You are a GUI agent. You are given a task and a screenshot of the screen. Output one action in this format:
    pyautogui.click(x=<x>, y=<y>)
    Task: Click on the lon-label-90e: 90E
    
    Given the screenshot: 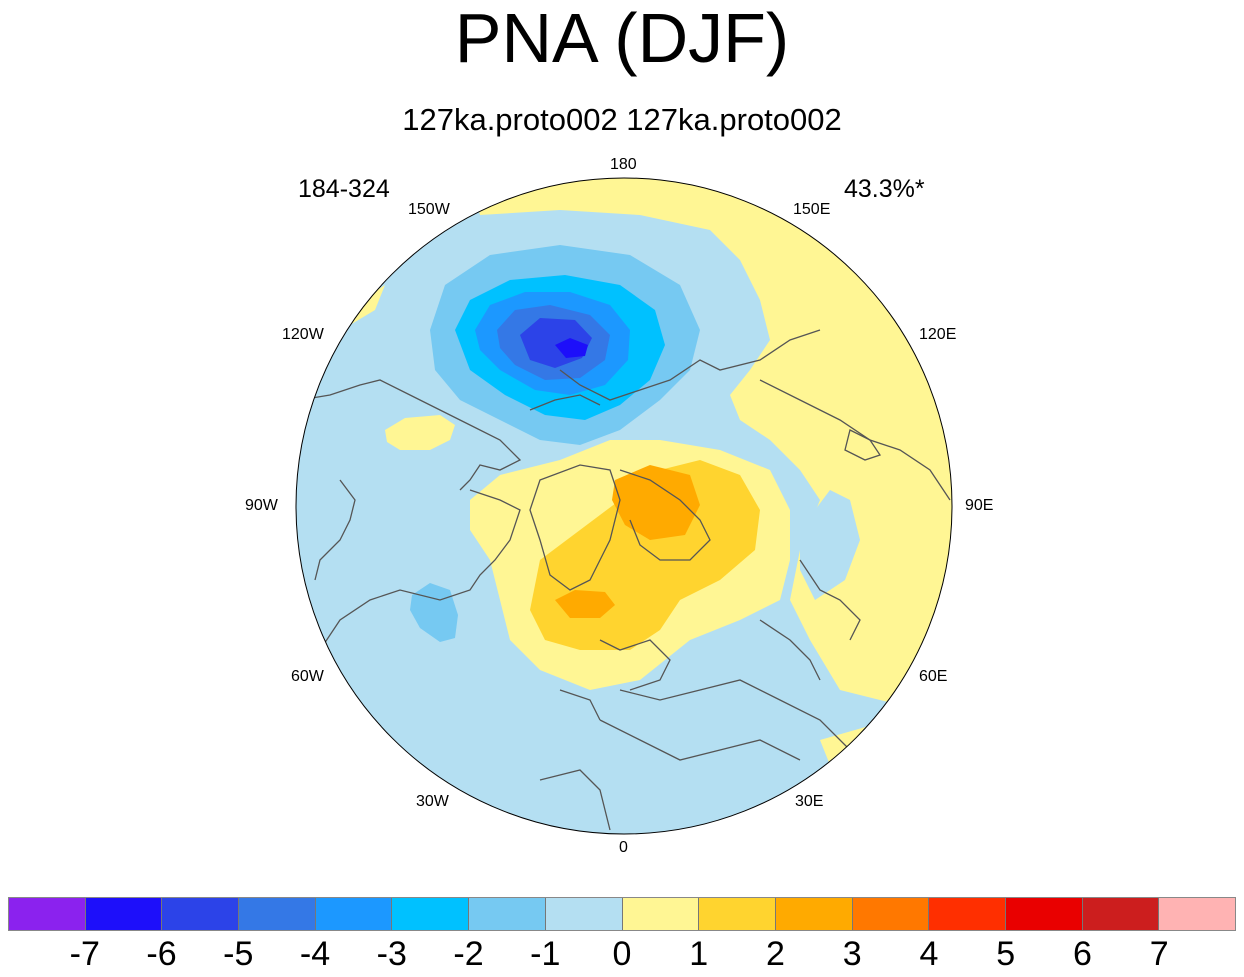 What is the action you would take?
    pyautogui.click(x=979, y=505)
    